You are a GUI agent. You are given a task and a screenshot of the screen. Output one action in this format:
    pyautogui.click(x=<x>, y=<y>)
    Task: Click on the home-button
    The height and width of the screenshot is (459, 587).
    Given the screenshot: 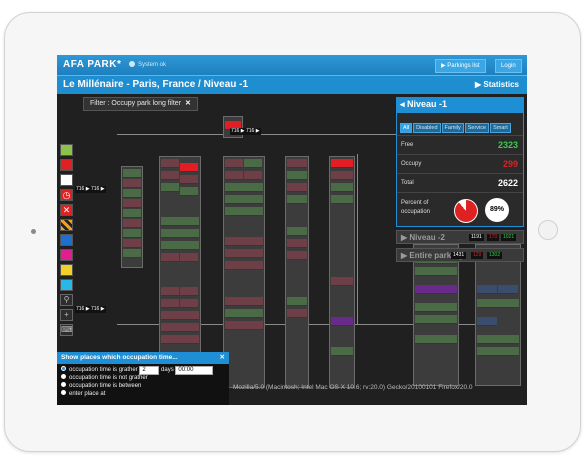 What is the action you would take?
    pyautogui.click(x=548, y=230)
    